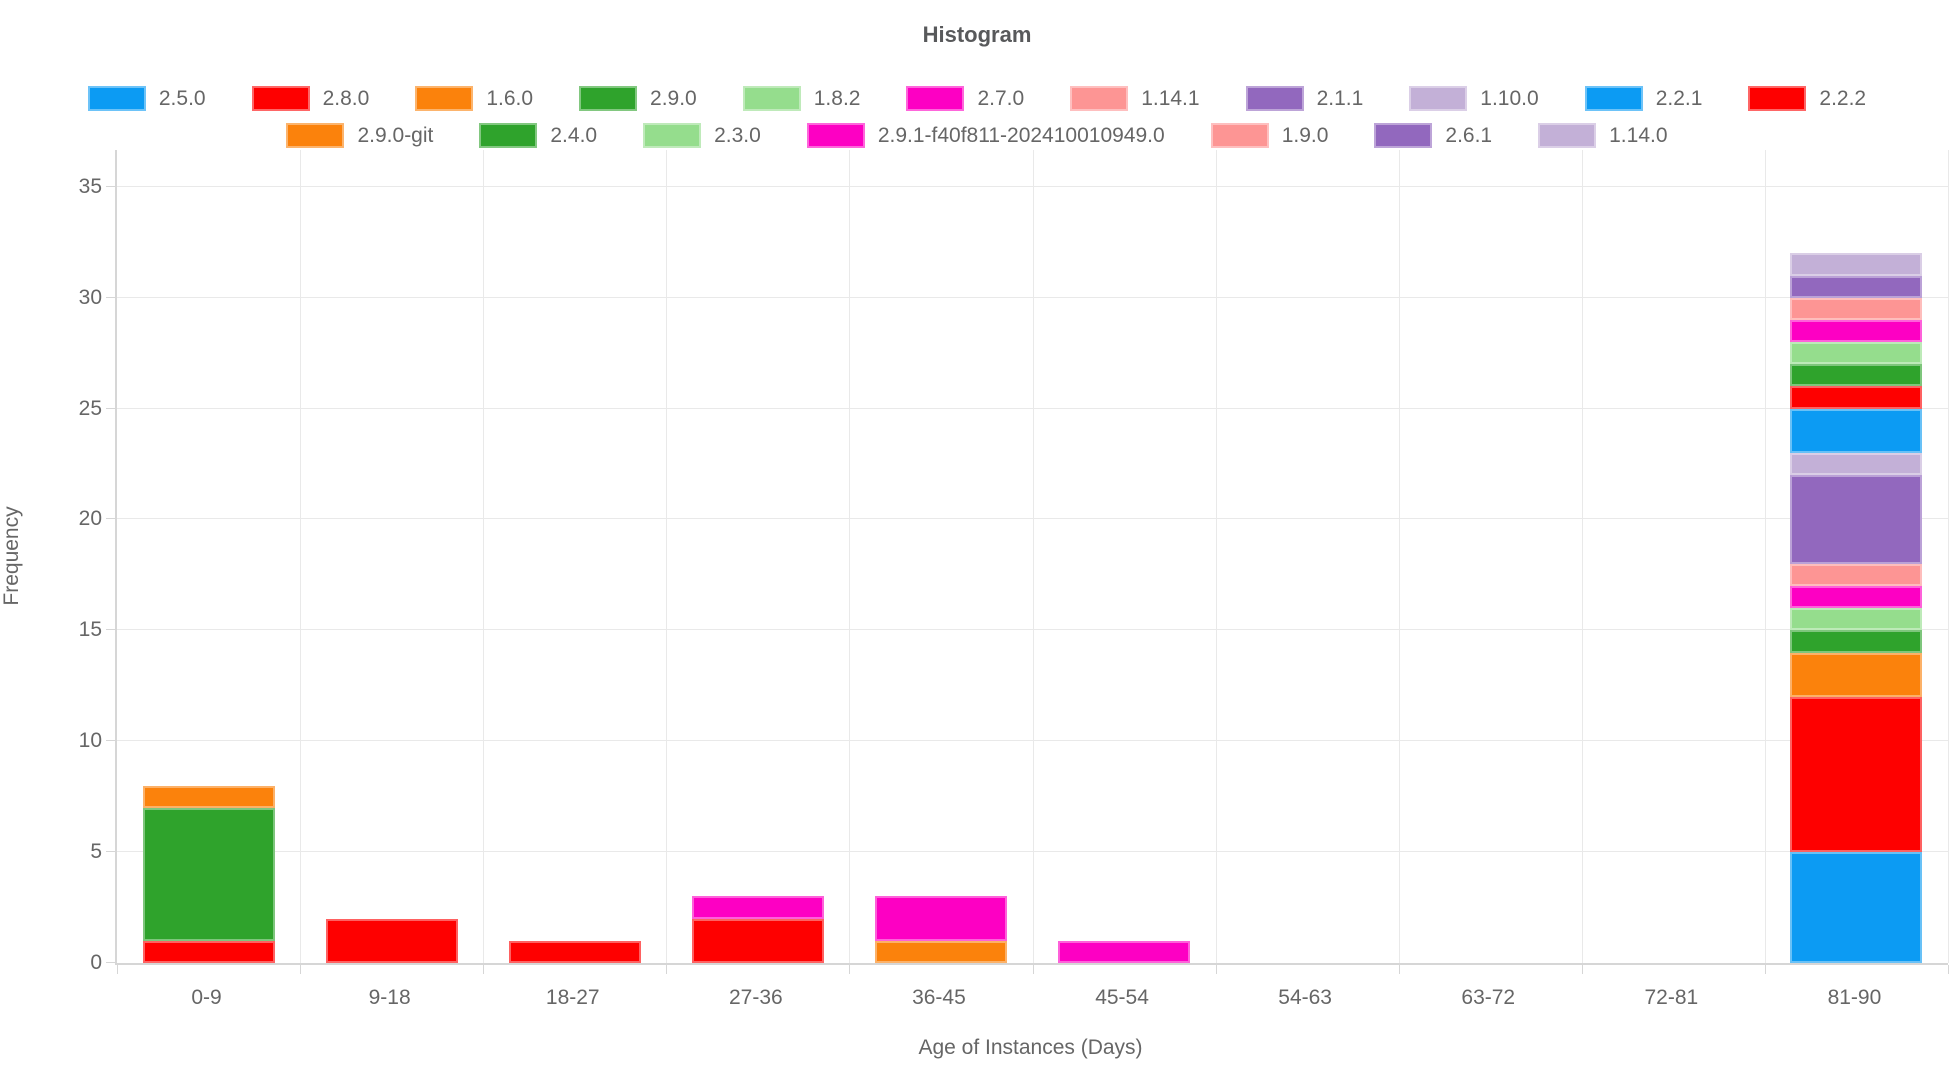  I want to click on legend-item-2.3.0: 2.3.0, so click(702, 135).